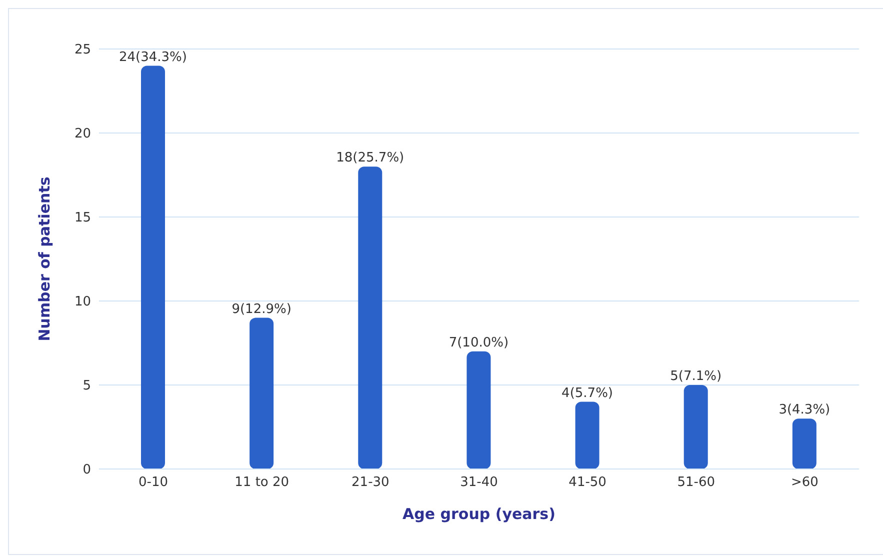 The height and width of the screenshot is (557, 883). I want to click on x-tick-label: 11 to 20, so click(262, 482).